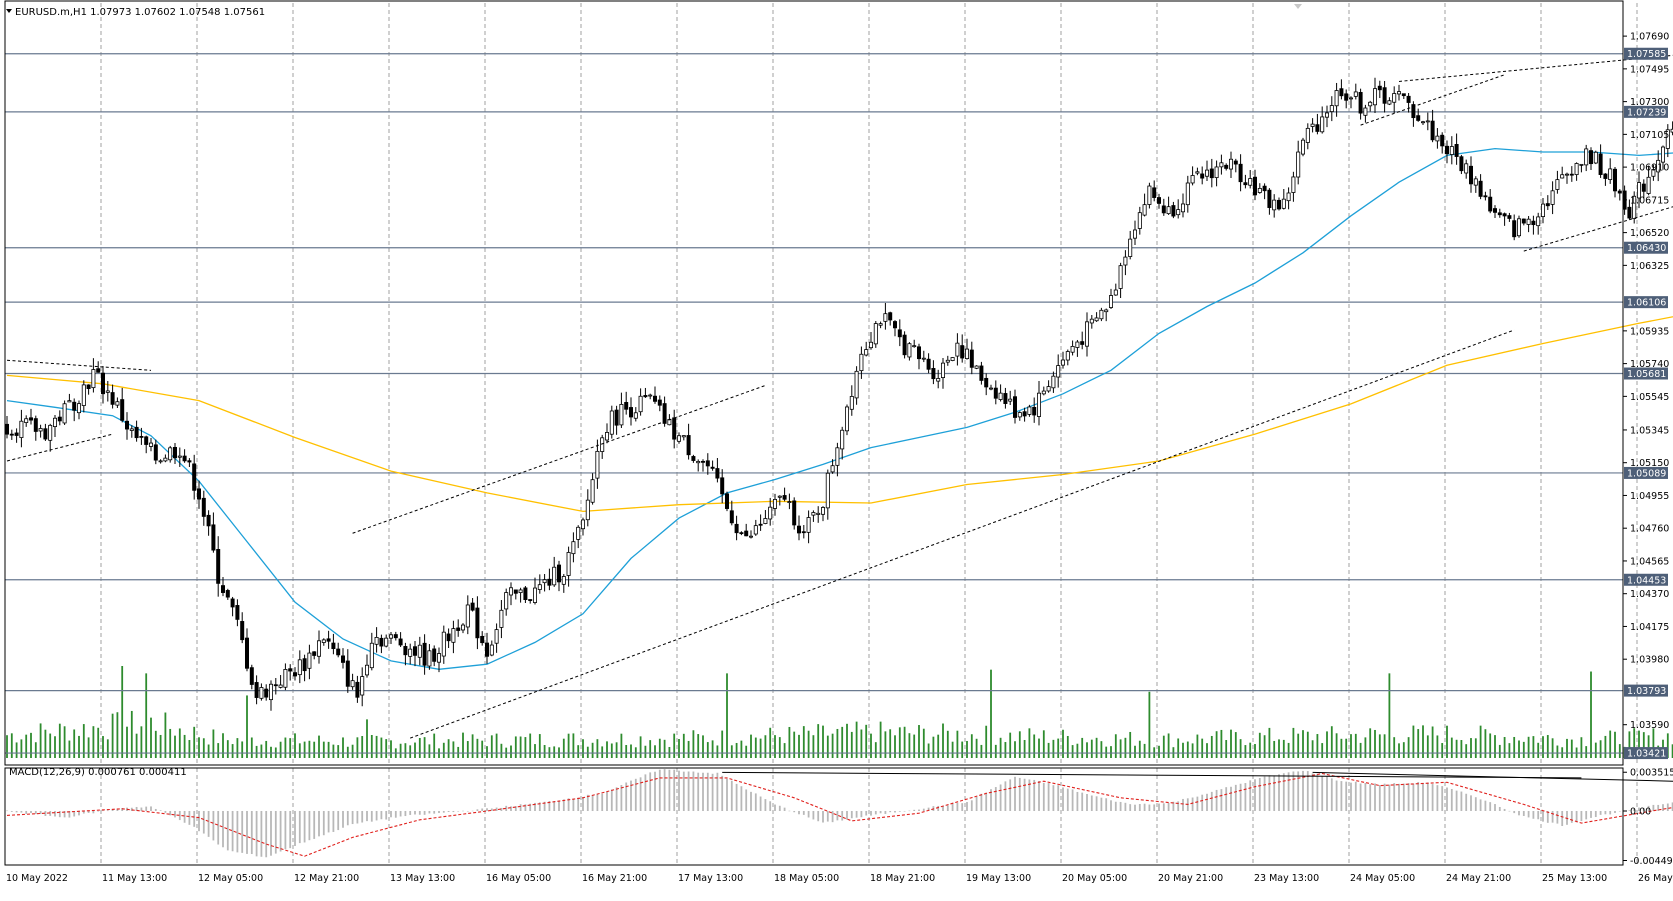  I want to click on dropdown-triangle-icon, so click(9, 11).